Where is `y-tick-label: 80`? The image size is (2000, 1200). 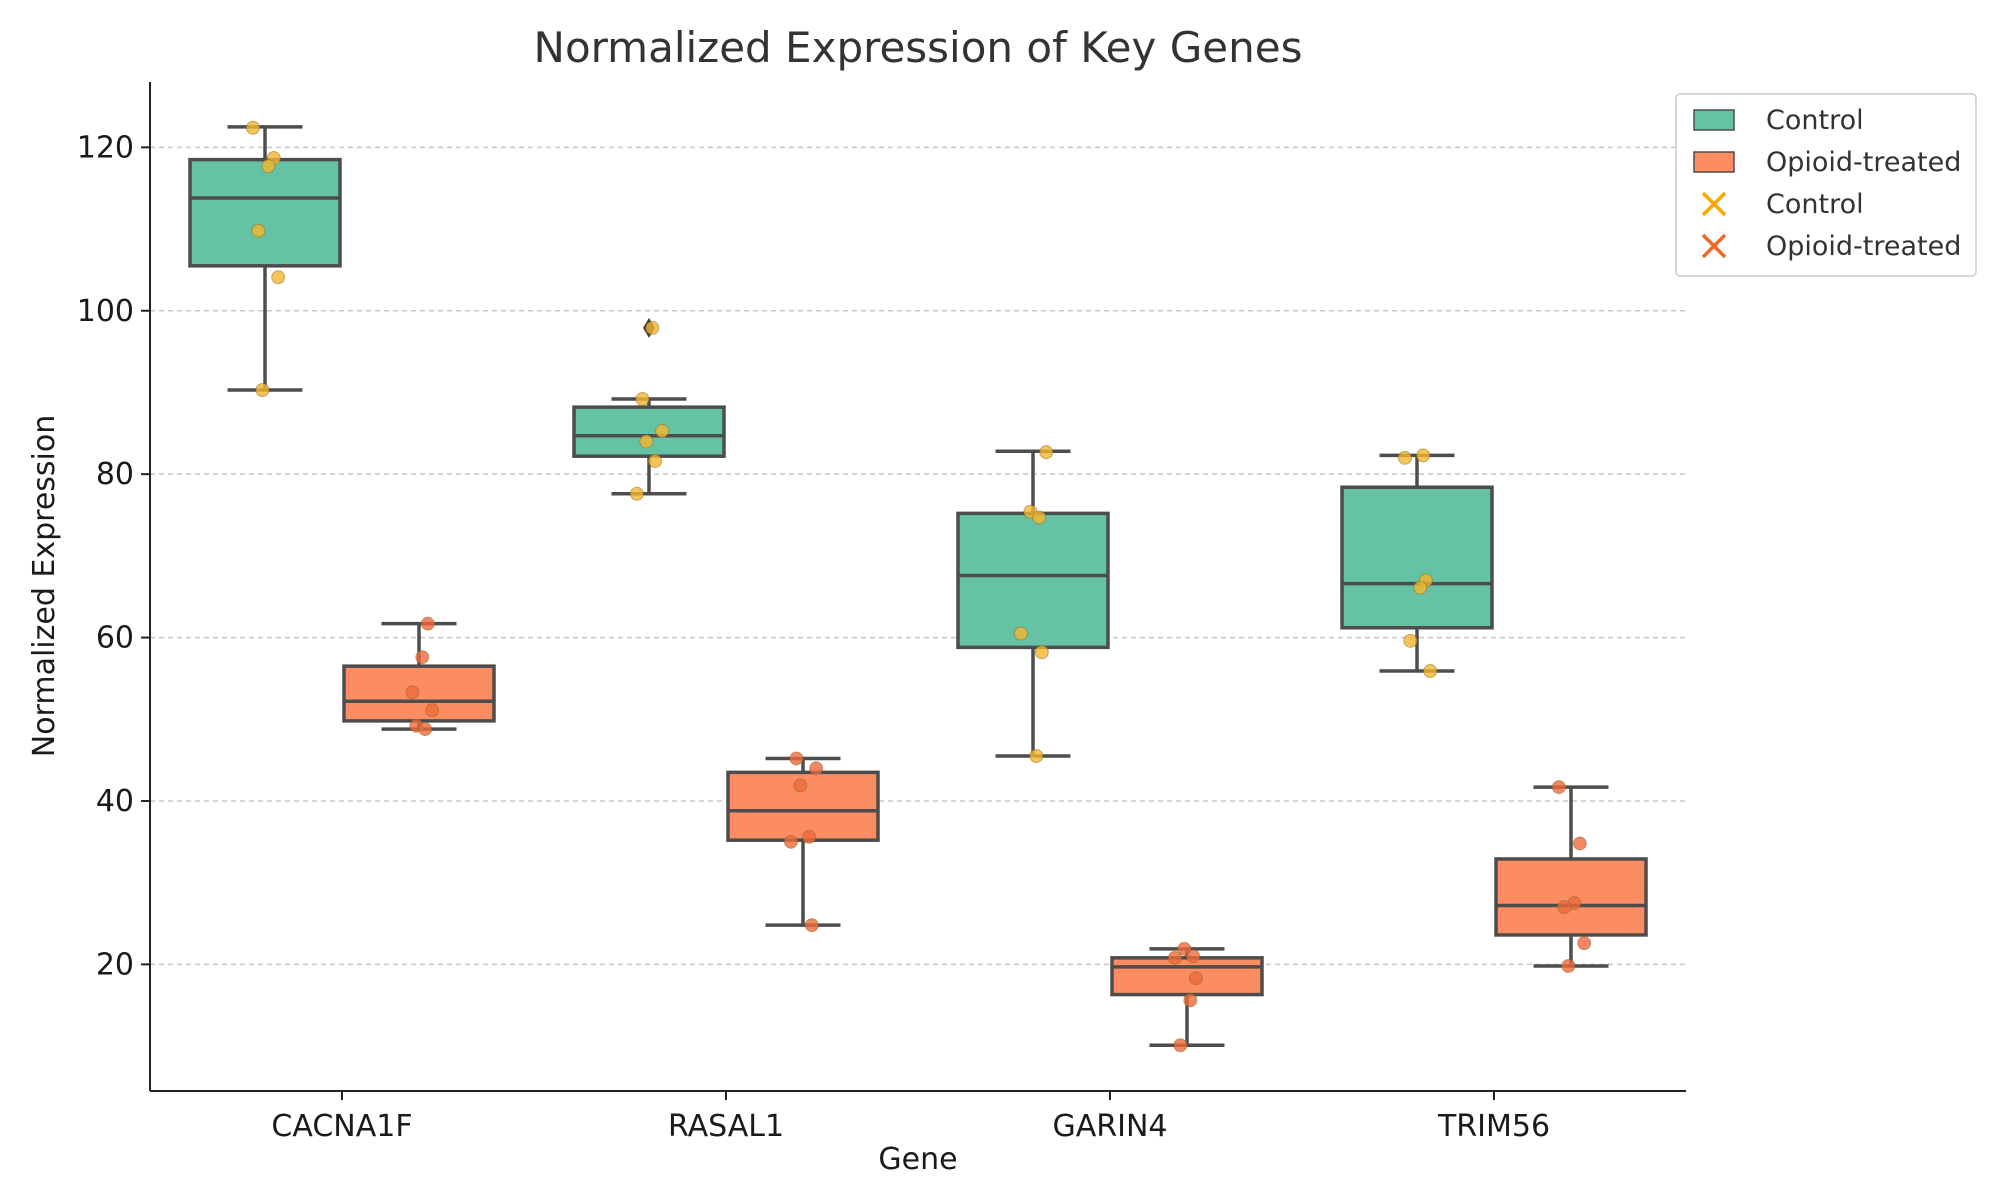
y-tick-label: 80 is located at coordinates (115, 474).